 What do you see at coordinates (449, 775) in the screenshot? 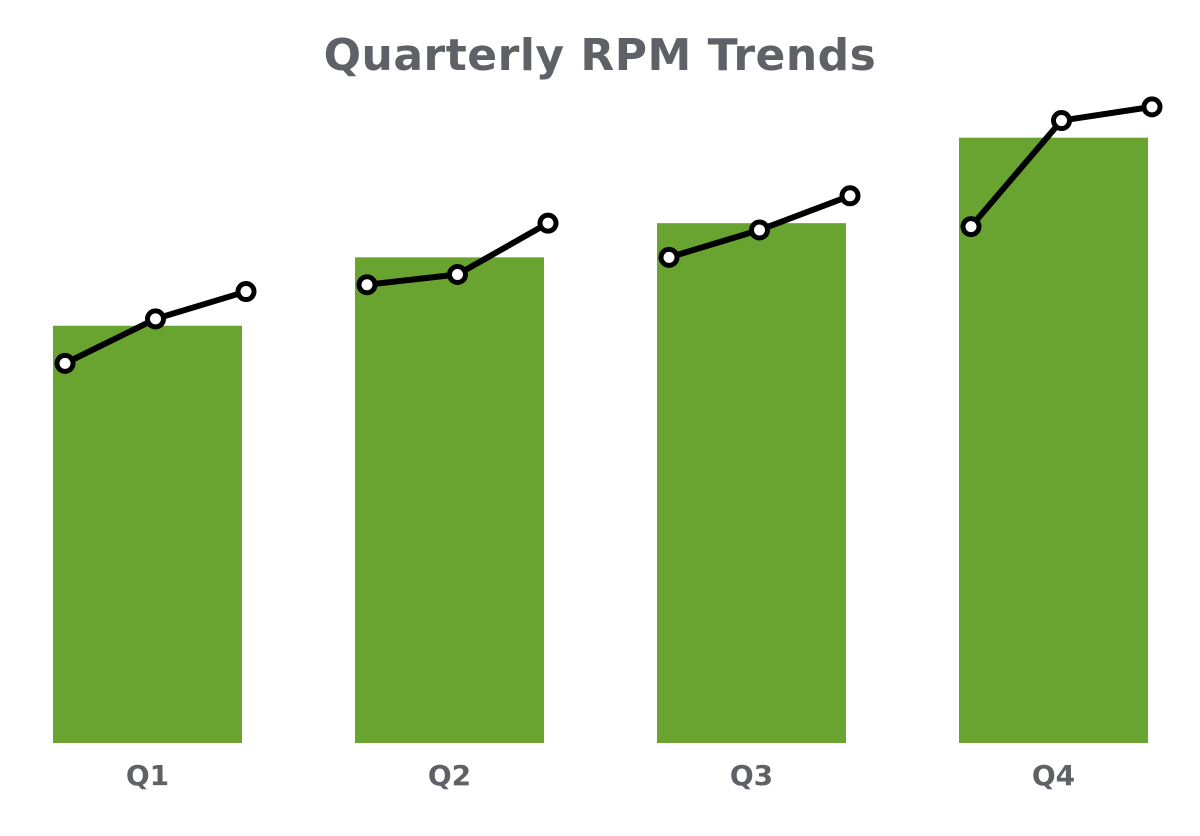
I see `x-tick-label-q2: Q2` at bounding box center [449, 775].